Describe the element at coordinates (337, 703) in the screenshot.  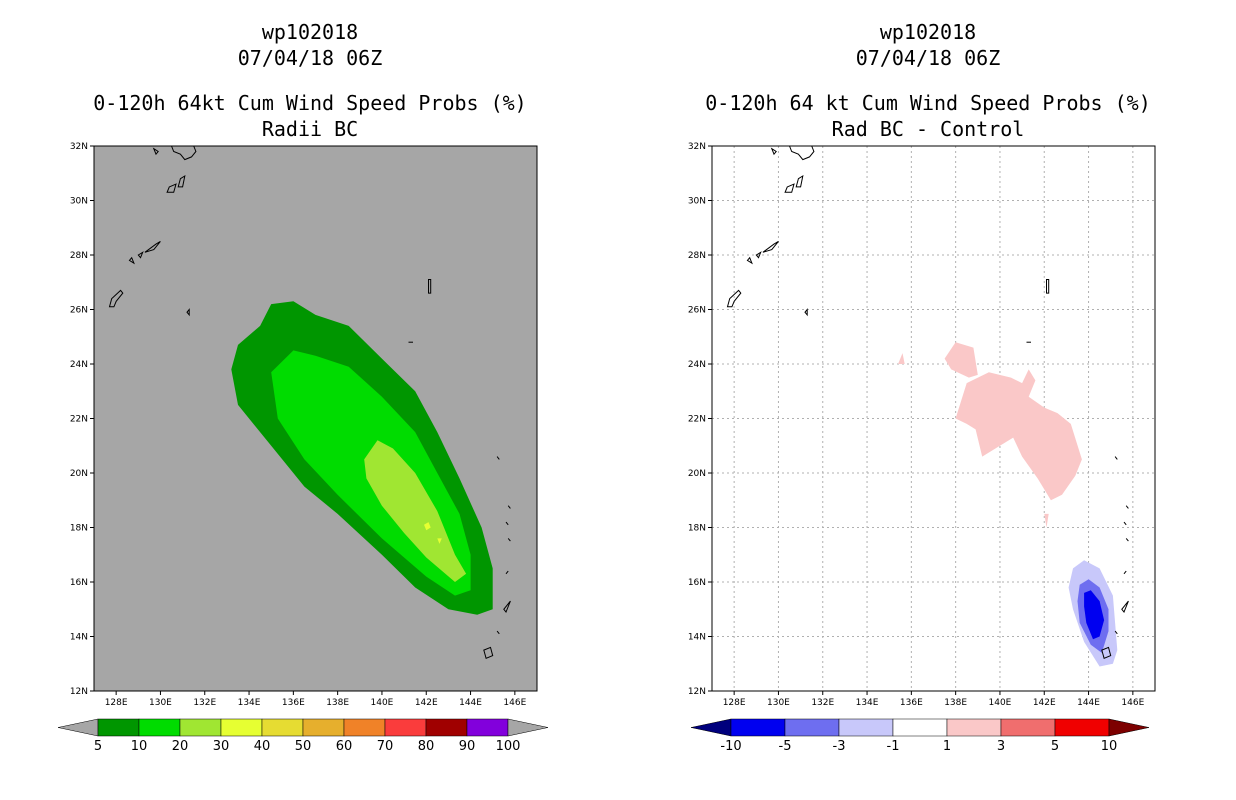
I see `left-x-tick-label: 138E` at that location.